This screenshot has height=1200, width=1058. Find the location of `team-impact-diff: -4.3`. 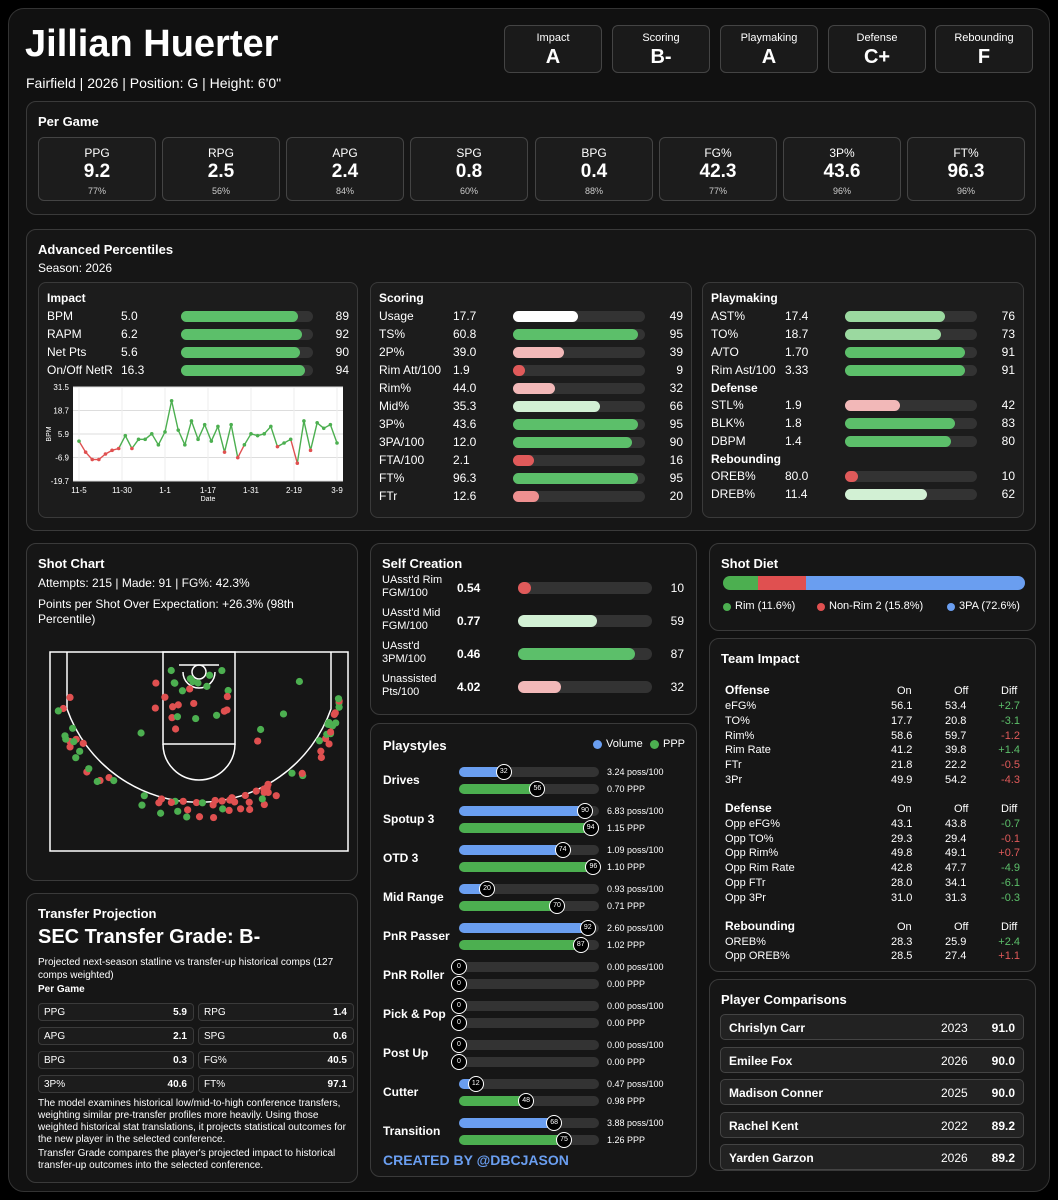

team-impact-diff: -4.3 is located at coordinates (1010, 780).